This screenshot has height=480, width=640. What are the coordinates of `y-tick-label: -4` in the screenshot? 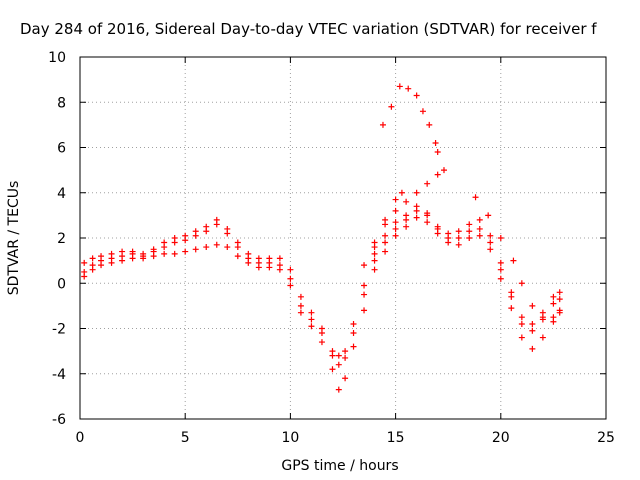 It's located at (59, 375).